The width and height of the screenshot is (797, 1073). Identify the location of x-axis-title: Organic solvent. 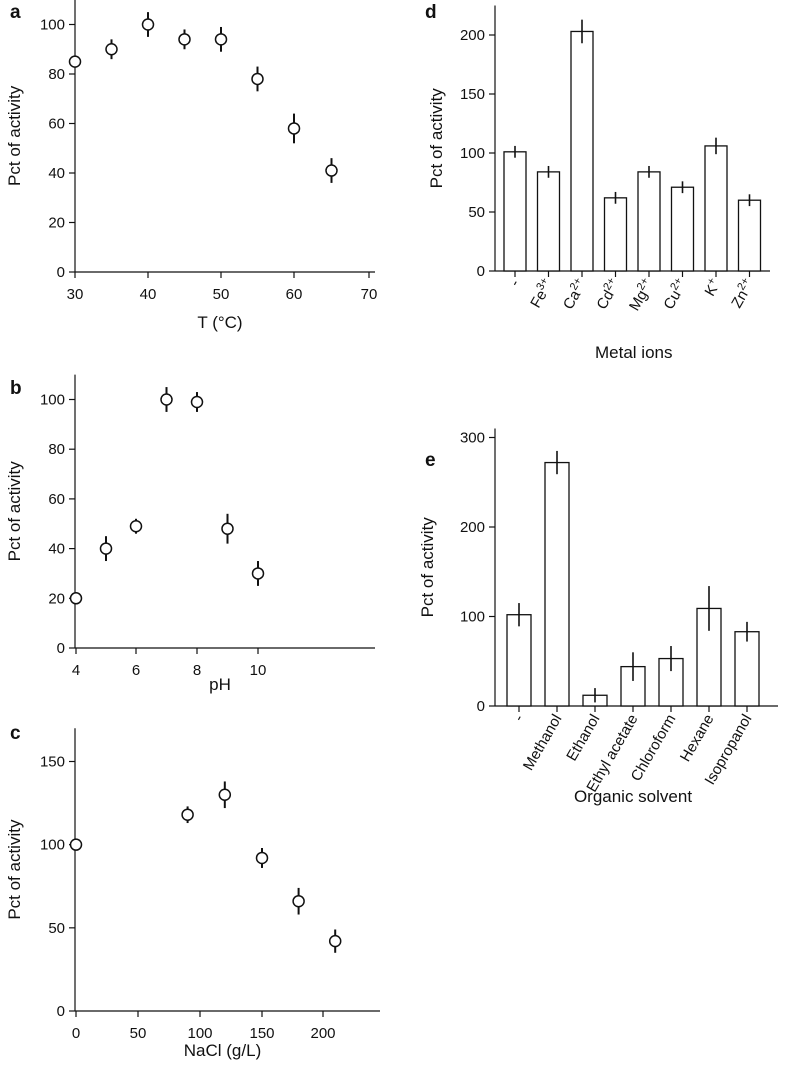
(633, 796).